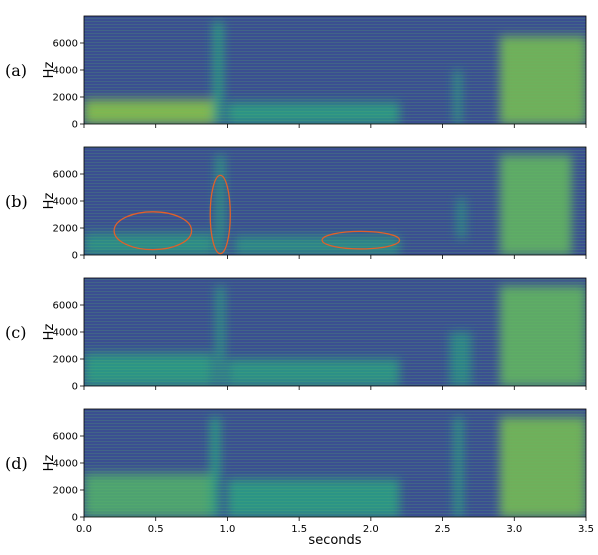 The image size is (598, 555). I want to click on x-tick-label: 2.0, so click(371, 529).